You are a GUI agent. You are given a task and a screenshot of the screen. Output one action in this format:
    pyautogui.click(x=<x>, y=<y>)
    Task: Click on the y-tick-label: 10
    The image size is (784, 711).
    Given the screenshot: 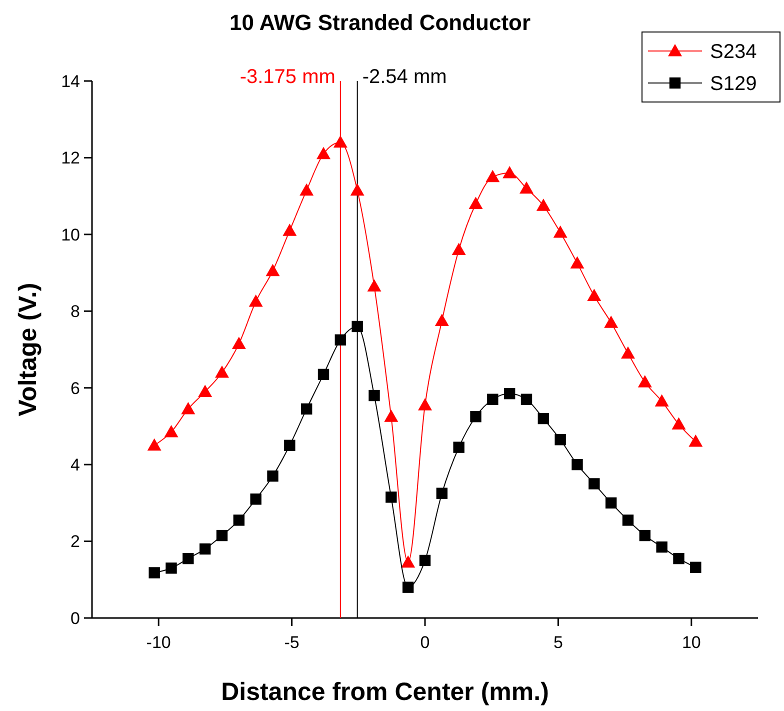 What is the action you would take?
    pyautogui.click(x=70, y=234)
    